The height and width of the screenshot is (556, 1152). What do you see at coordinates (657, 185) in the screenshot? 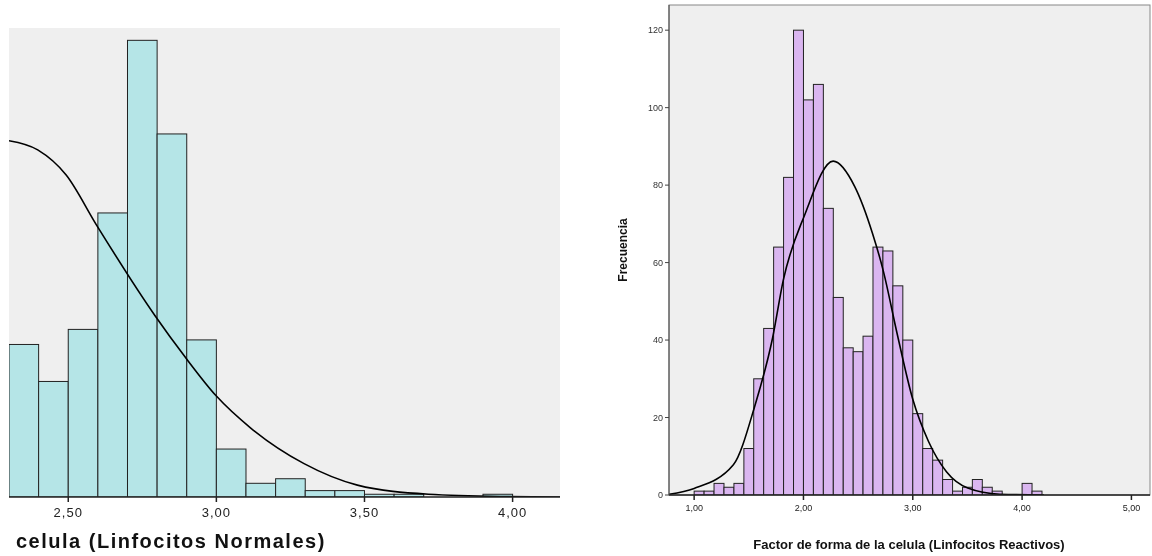
I see `y-tick-label: 80` at bounding box center [657, 185].